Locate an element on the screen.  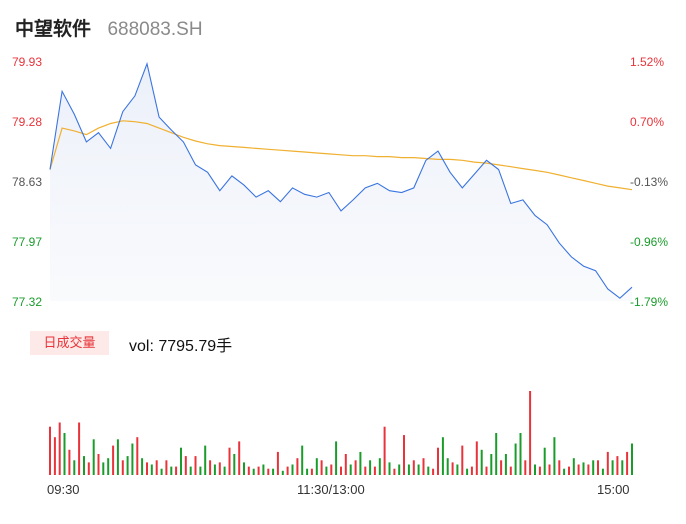
pct-tick-3: -0.13% is located at coordinates (649, 182).